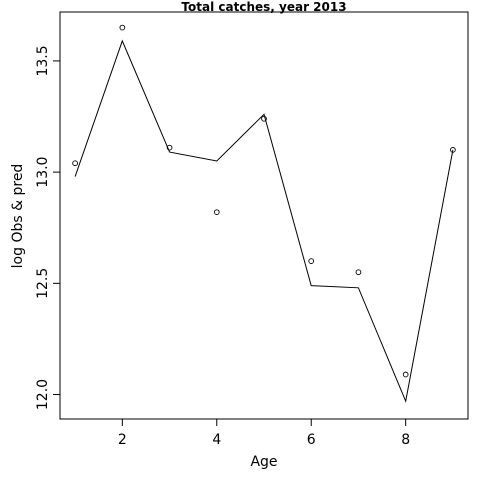  I want to click on y-tick-label-1: 12.5, so click(43, 283).